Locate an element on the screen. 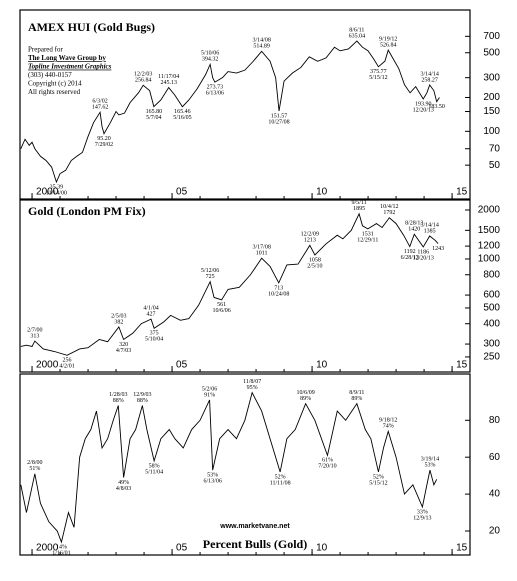 This screenshot has width=517, height=581. y-tick-label: 800 is located at coordinates (491, 274).